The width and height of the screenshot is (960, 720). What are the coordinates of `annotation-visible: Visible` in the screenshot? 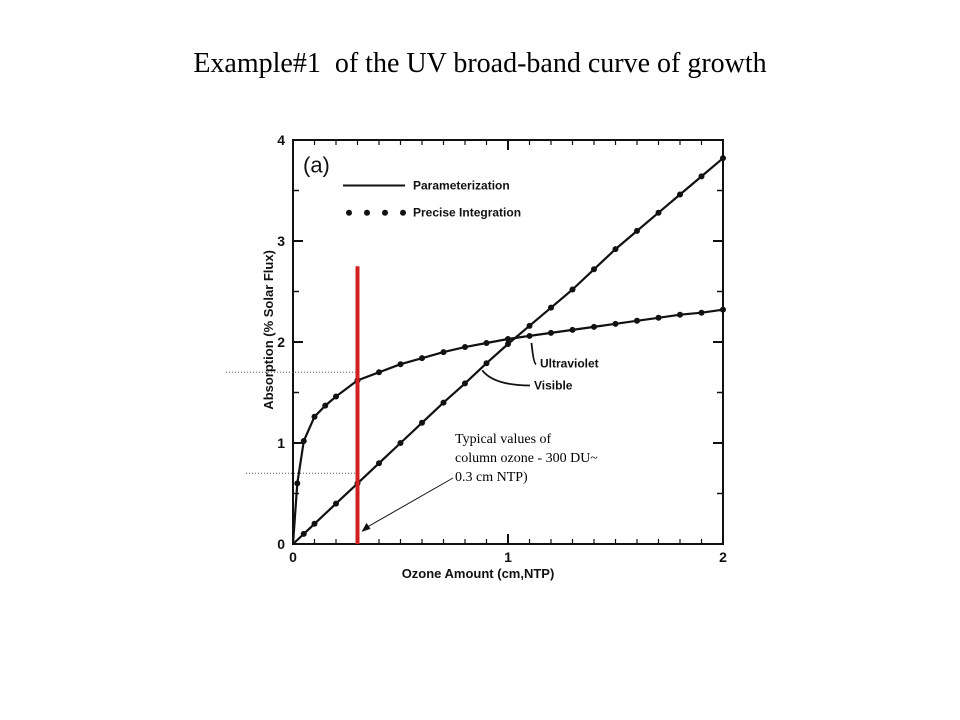 It's located at (553, 385).